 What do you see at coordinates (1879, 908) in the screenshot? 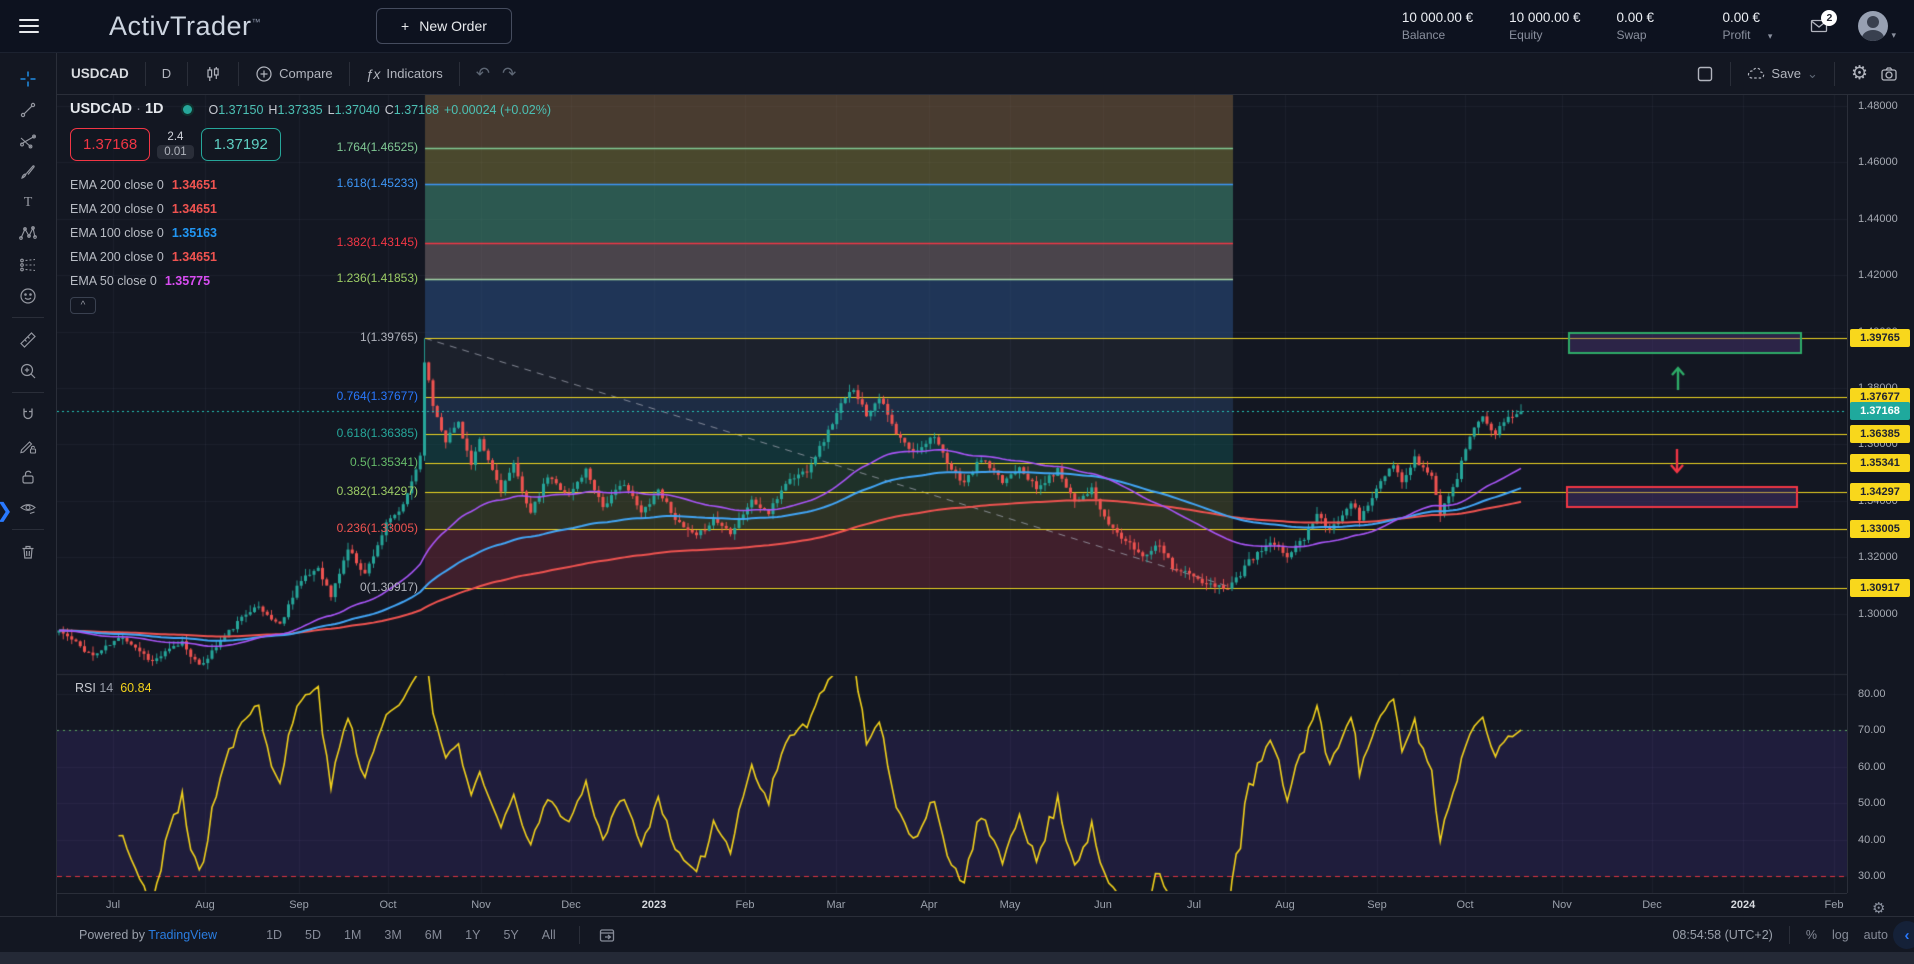
I see `time-axis-gear-icon: ⚙` at bounding box center [1879, 908].